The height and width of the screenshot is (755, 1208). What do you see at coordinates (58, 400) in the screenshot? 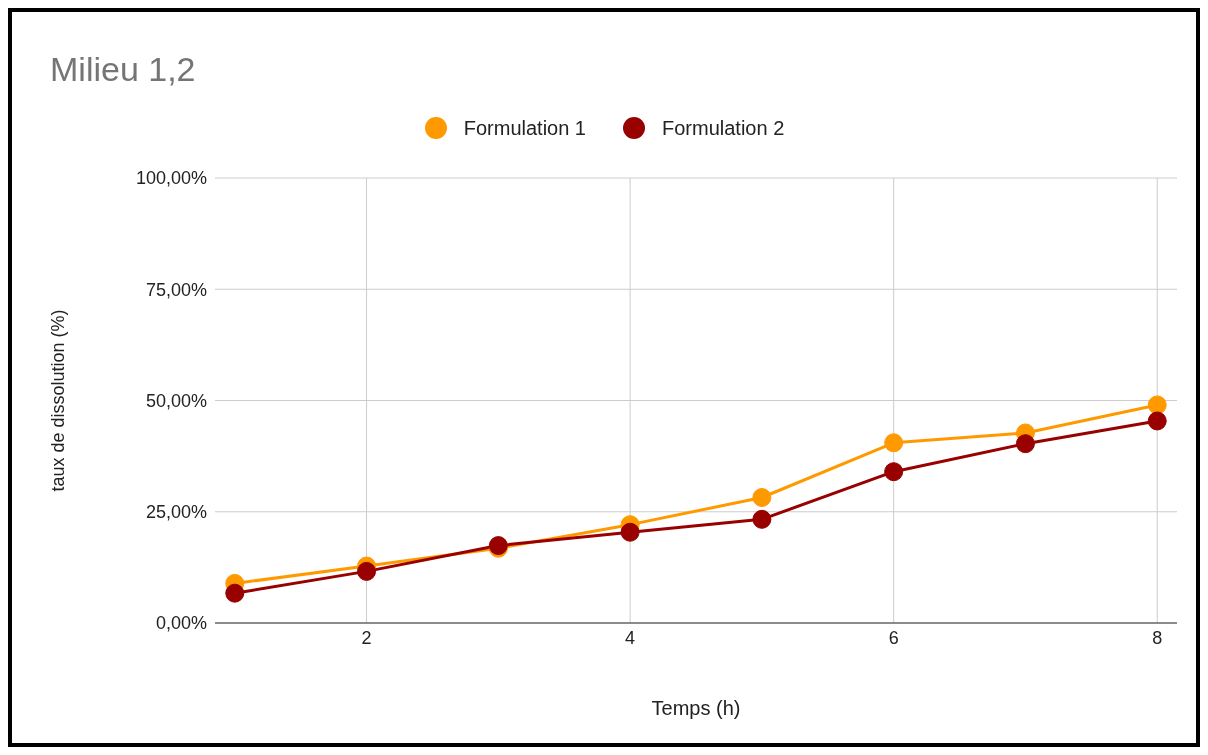
I see `y-axis-title: taux de dissolution (%)` at bounding box center [58, 400].